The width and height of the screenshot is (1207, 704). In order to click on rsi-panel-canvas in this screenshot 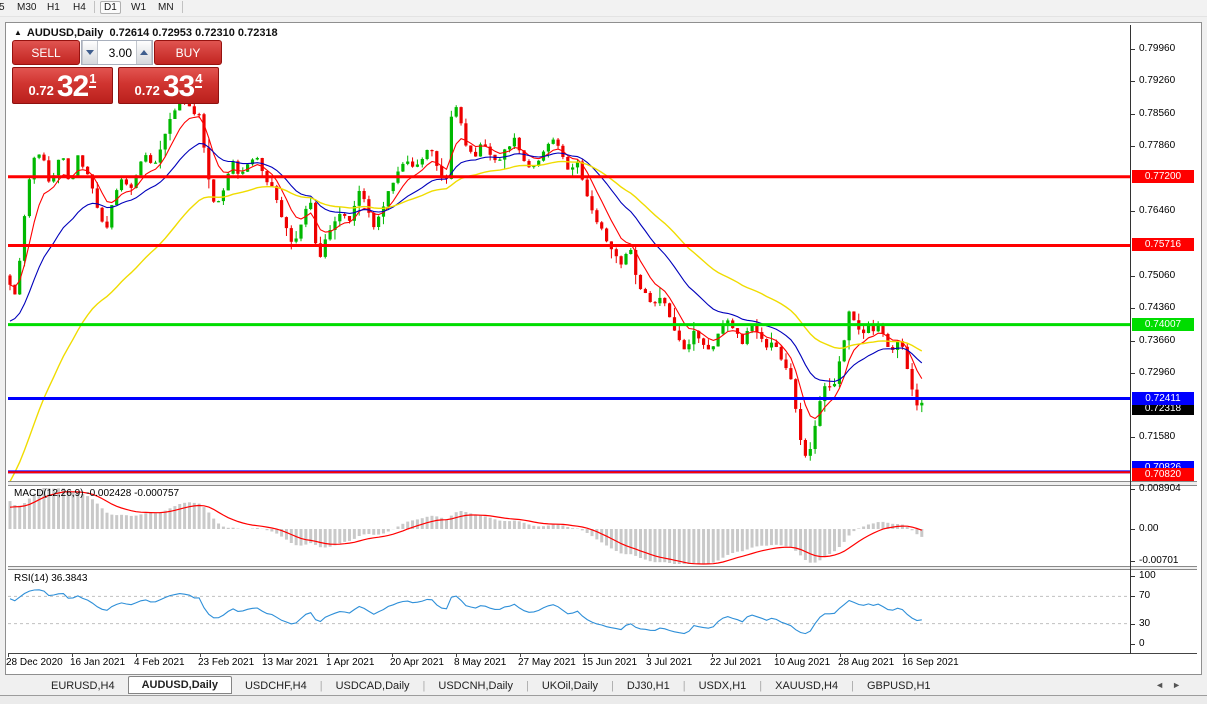, I will do `click(569, 611)`.